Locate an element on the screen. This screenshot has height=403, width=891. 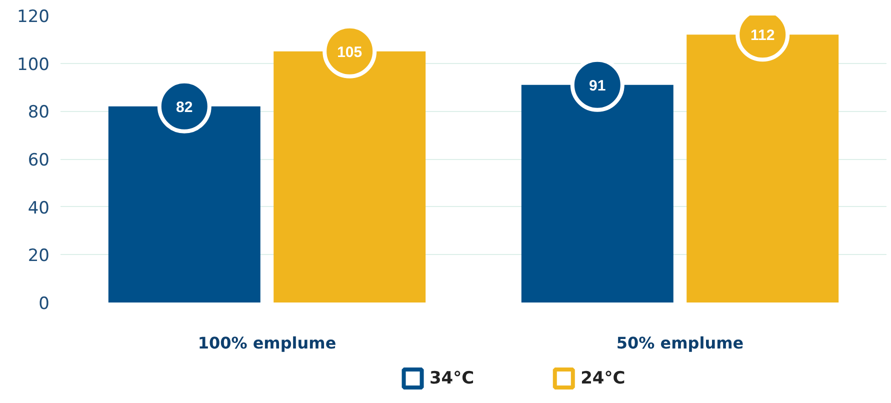
y-tick-label: 0 is located at coordinates (44, 304).